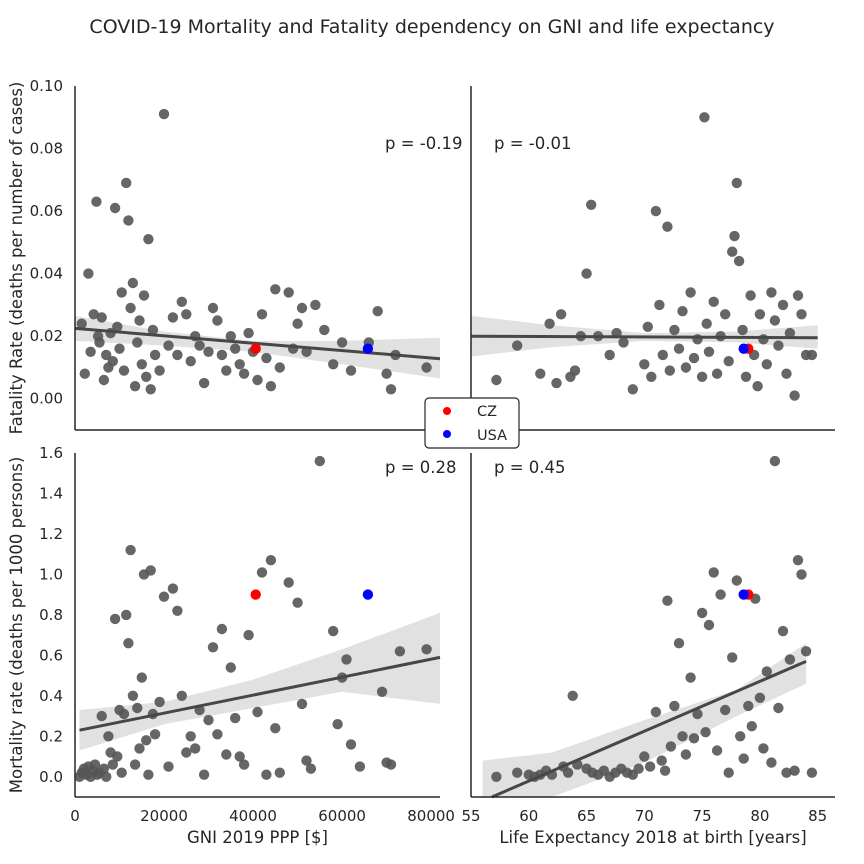  Describe the element at coordinates (46, 211) in the screenshot. I see `y-tick-label: 0.06` at that location.